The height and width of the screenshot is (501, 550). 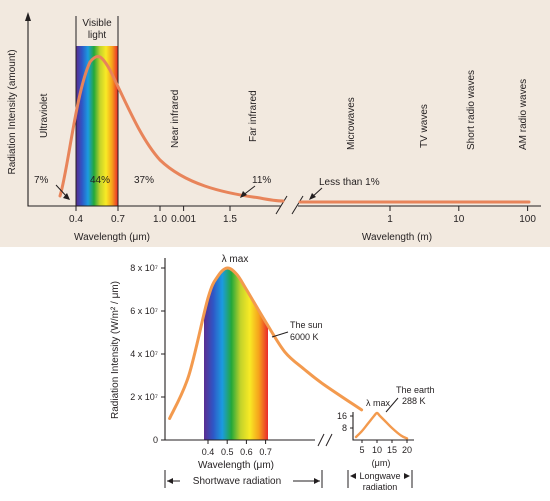 I want to click on sun-y-tick-label: 2 x 10⁷, so click(x=144, y=397).